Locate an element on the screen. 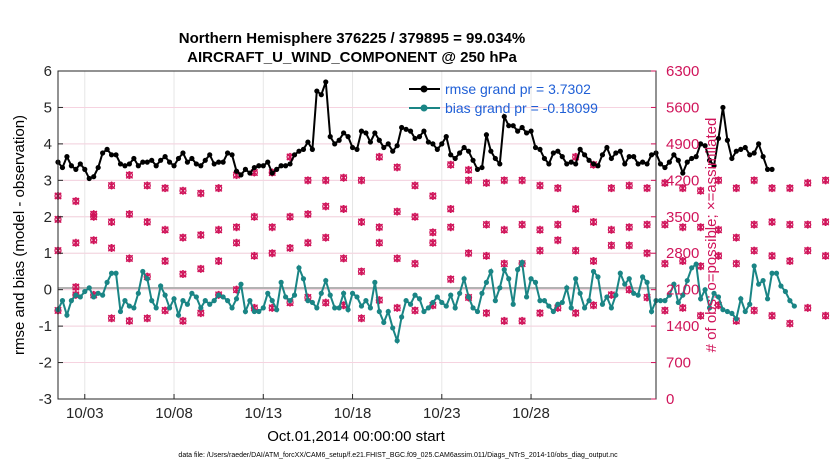 This screenshot has width=830, height=470. y-right-tick-label-7: 4900 is located at coordinates (682, 144).